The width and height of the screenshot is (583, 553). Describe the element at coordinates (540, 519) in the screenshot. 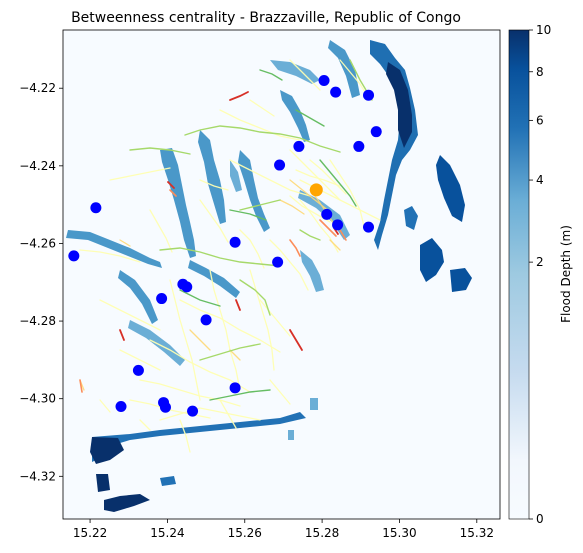

I see `colorbar-tick-label: 0` at that location.